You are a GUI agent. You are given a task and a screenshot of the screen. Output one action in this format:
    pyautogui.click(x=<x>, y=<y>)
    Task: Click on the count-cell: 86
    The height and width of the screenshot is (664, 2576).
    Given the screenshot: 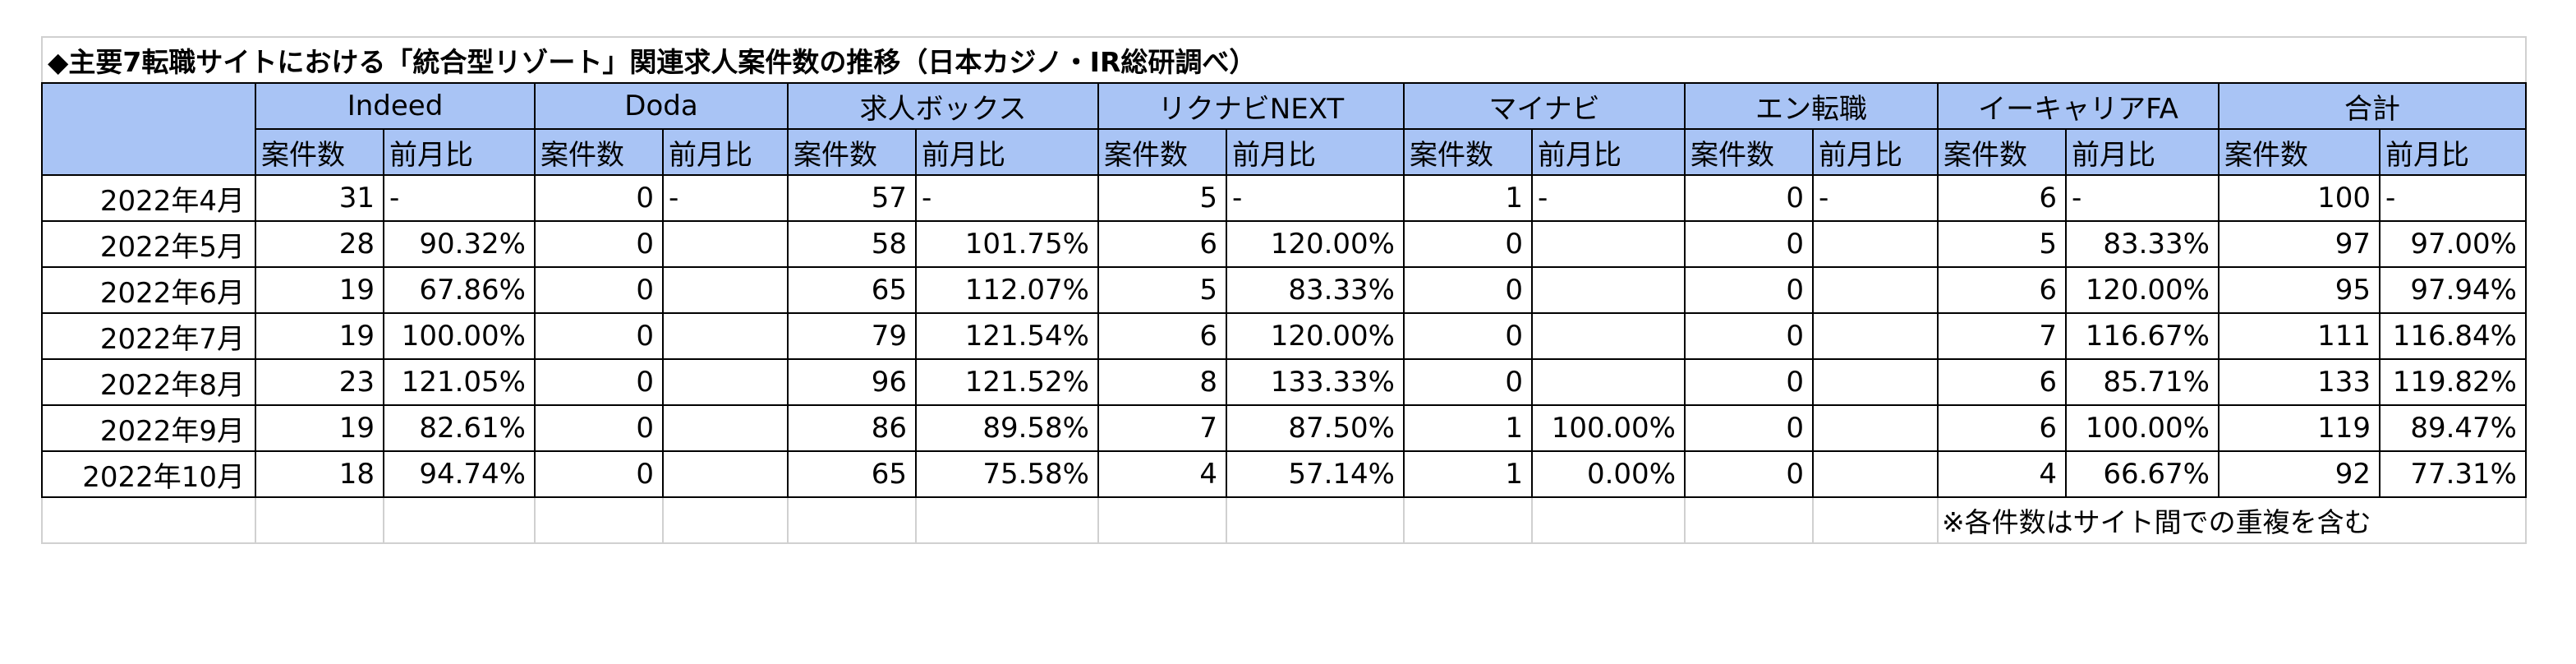 What is the action you would take?
    pyautogui.click(x=852, y=428)
    